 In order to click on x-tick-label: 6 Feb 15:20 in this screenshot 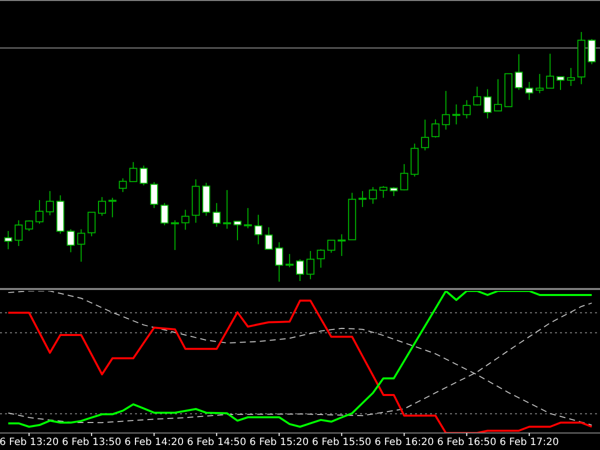, I will do `click(279, 442)`.